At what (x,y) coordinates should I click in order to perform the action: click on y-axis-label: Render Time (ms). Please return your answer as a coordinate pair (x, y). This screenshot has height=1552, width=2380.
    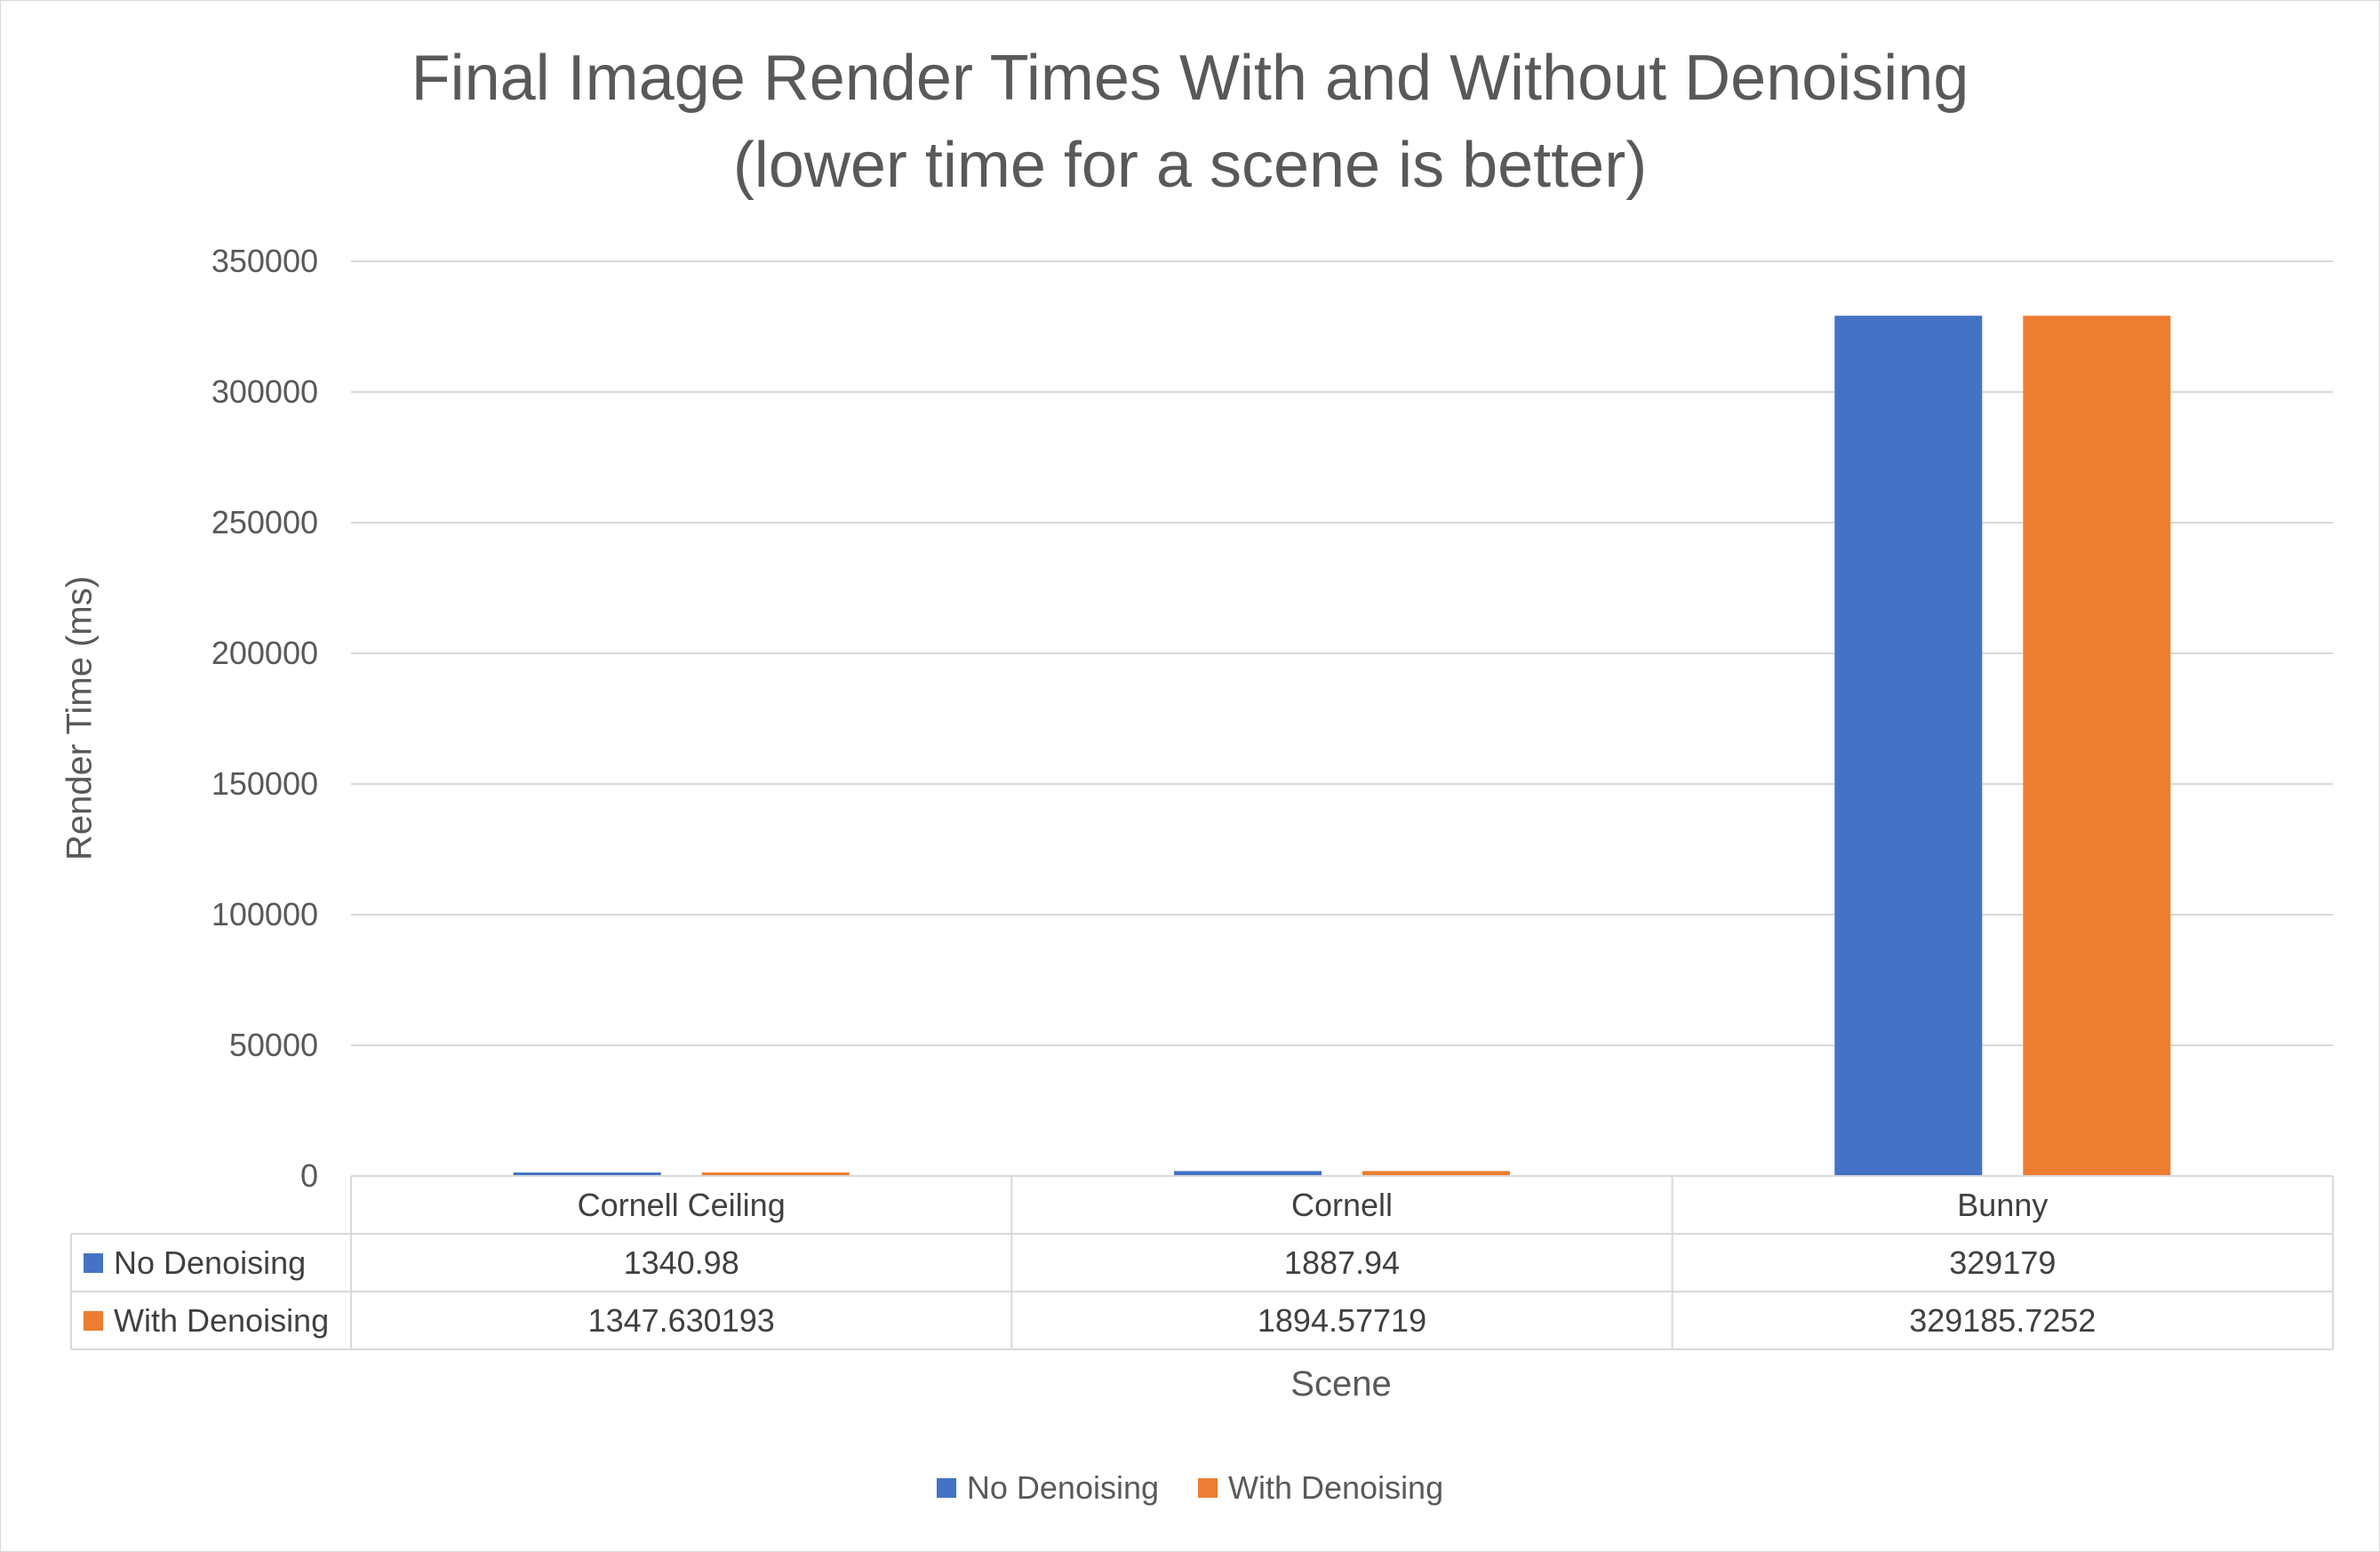
    Looking at the image, I should click on (80, 718).